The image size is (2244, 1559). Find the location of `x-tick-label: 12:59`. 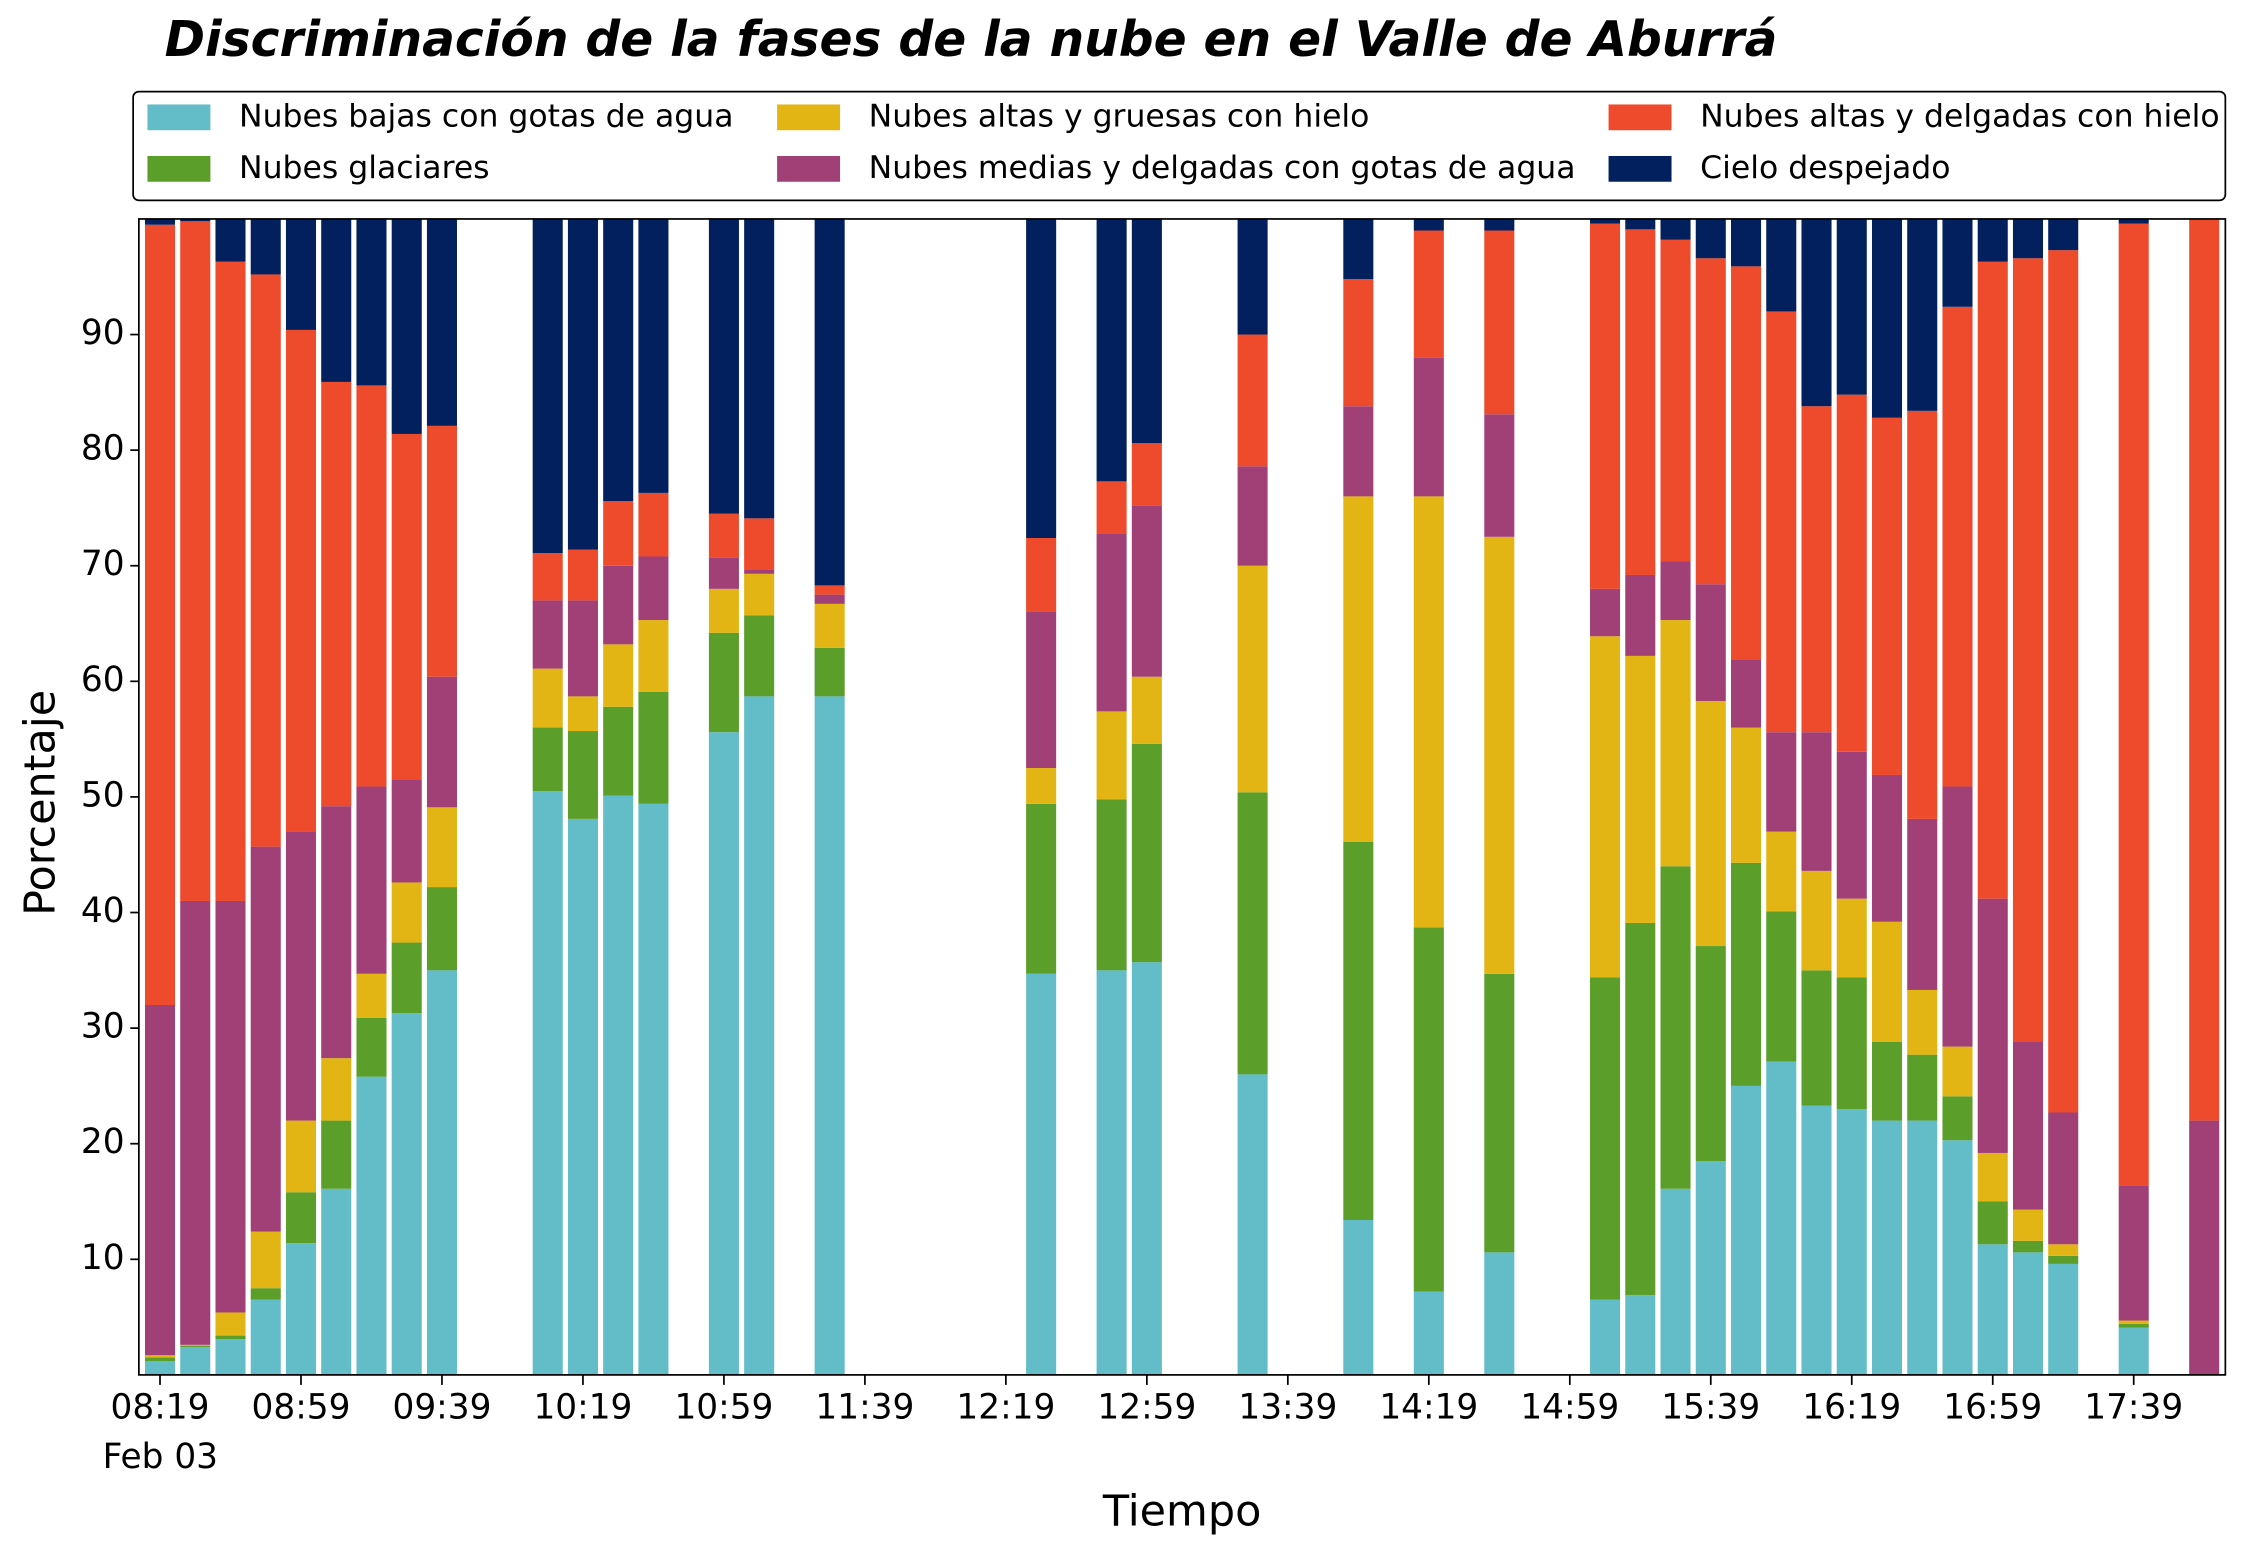

x-tick-label: 12:59 is located at coordinates (1146, 1408).